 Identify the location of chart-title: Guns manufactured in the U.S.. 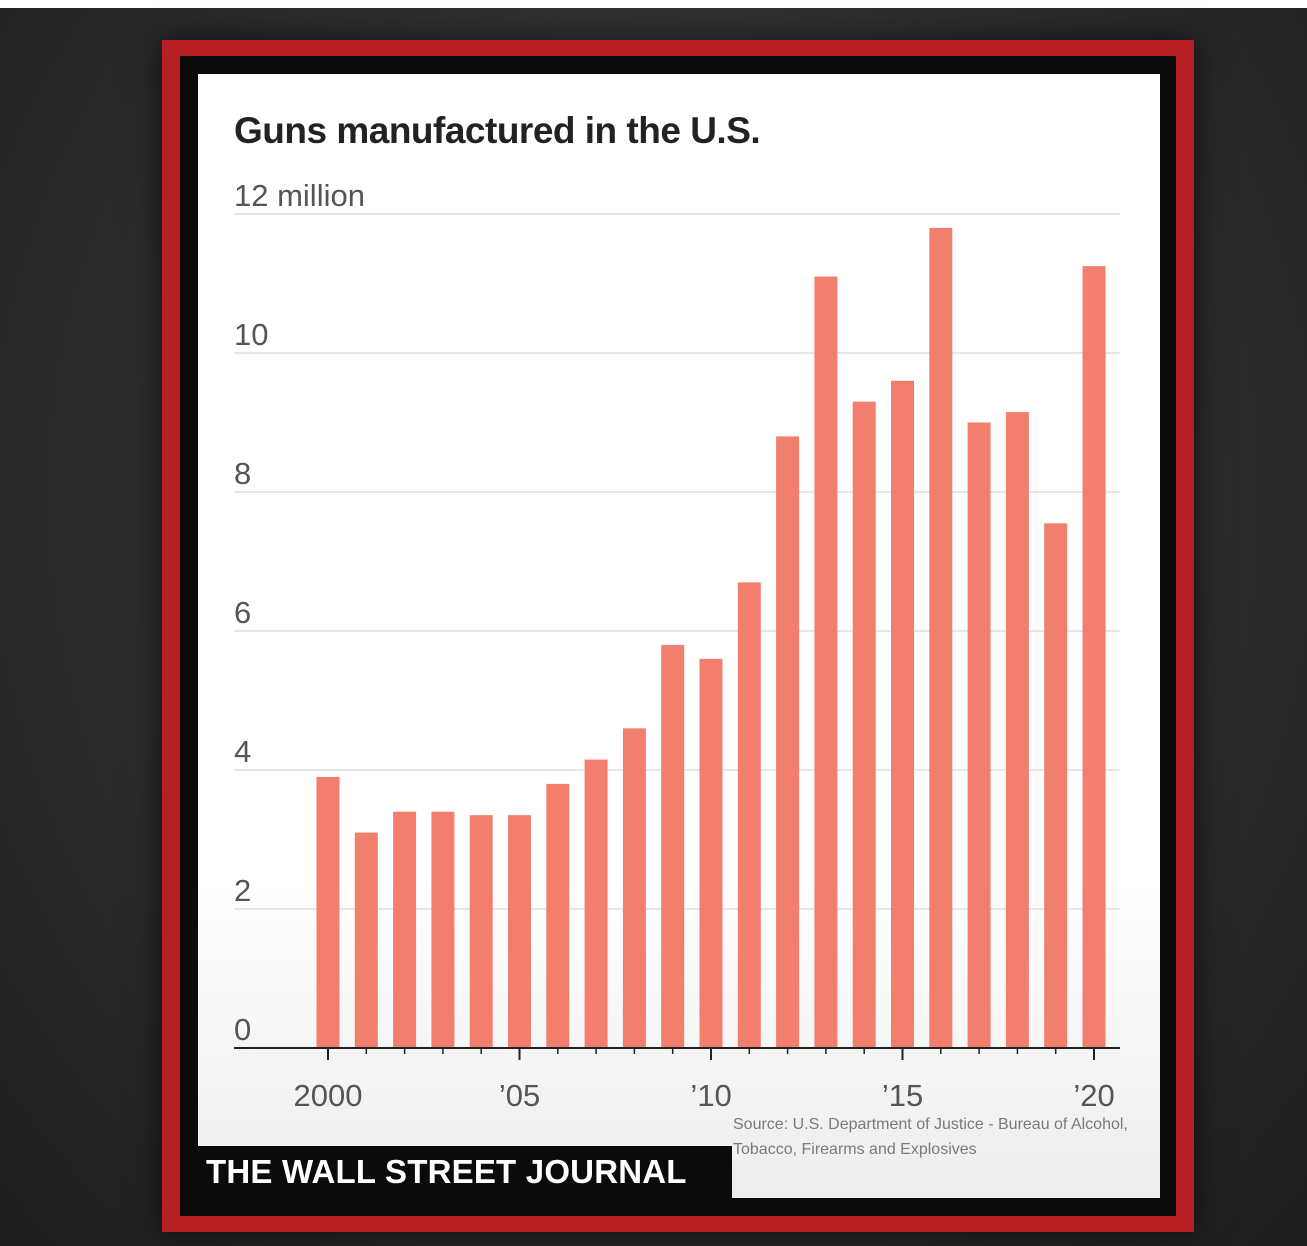
(497, 130).